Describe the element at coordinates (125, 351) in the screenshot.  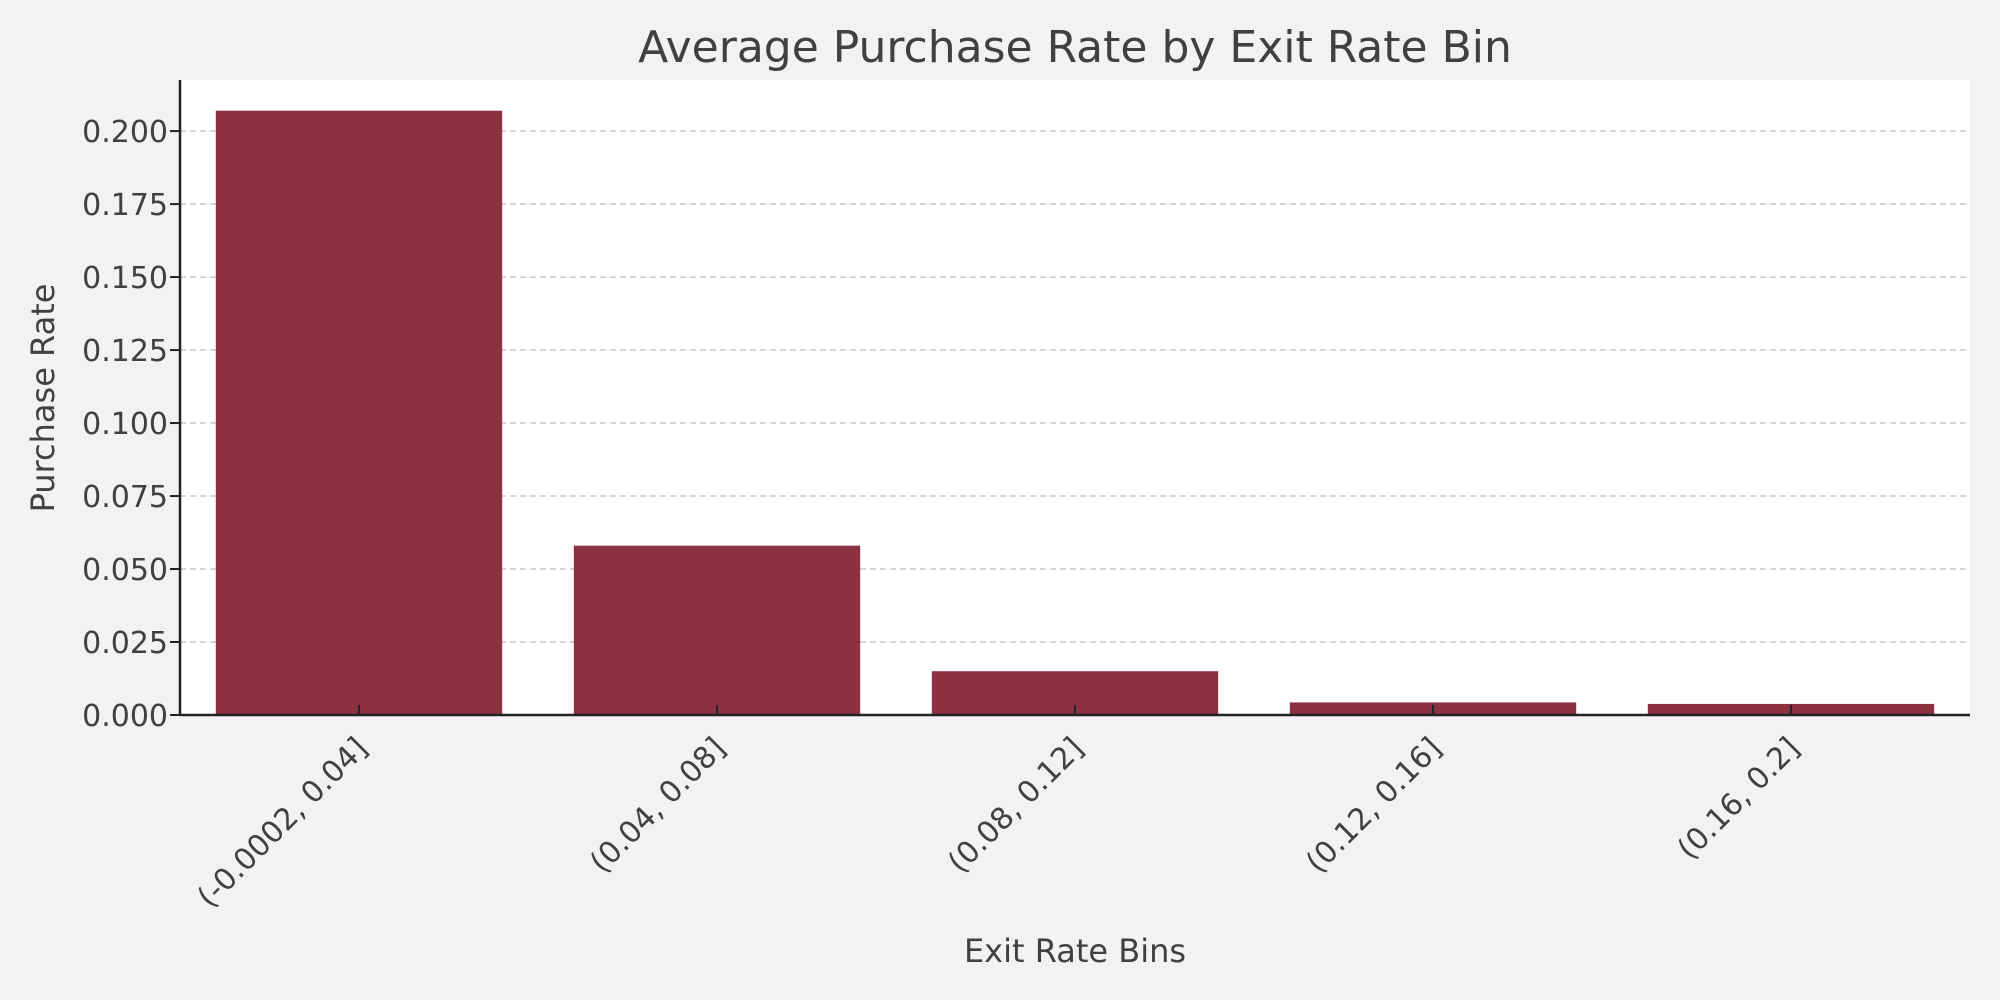
I see `y-tick-label: 0.125` at that location.